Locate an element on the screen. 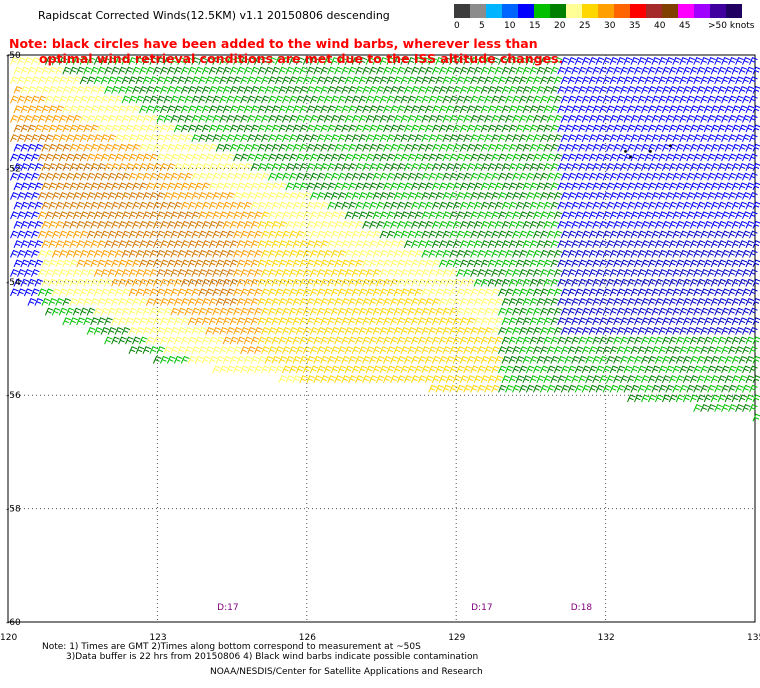 This screenshot has height=688, width=760. color-scale-bar is located at coordinates (598, 11).